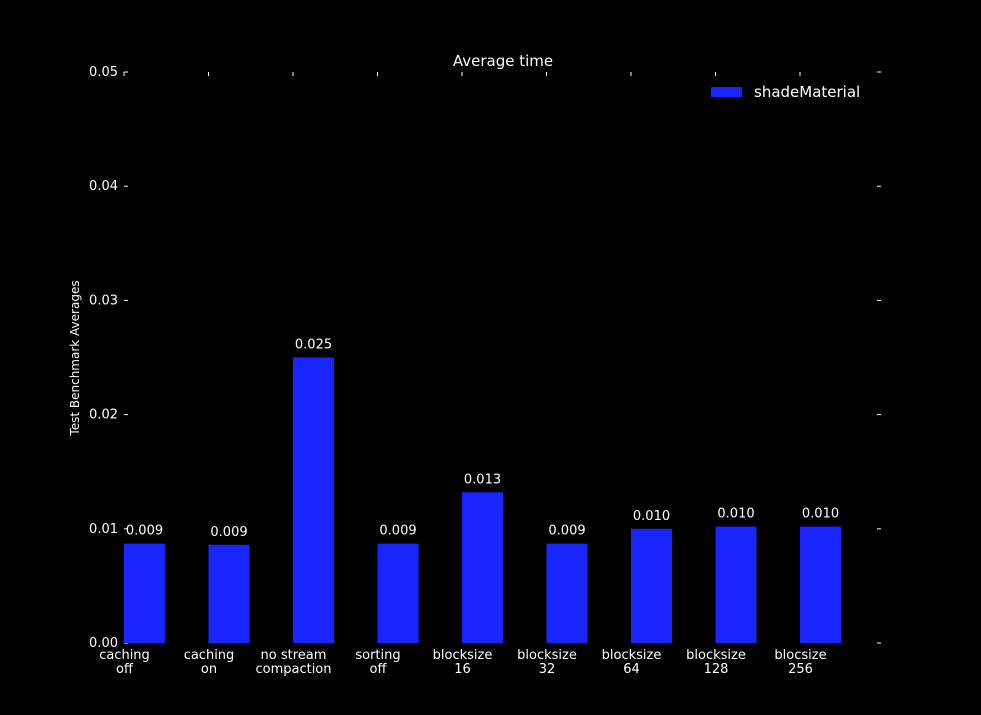 This screenshot has height=715, width=981. I want to click on x-tick-label: 128, so click(716, 669).